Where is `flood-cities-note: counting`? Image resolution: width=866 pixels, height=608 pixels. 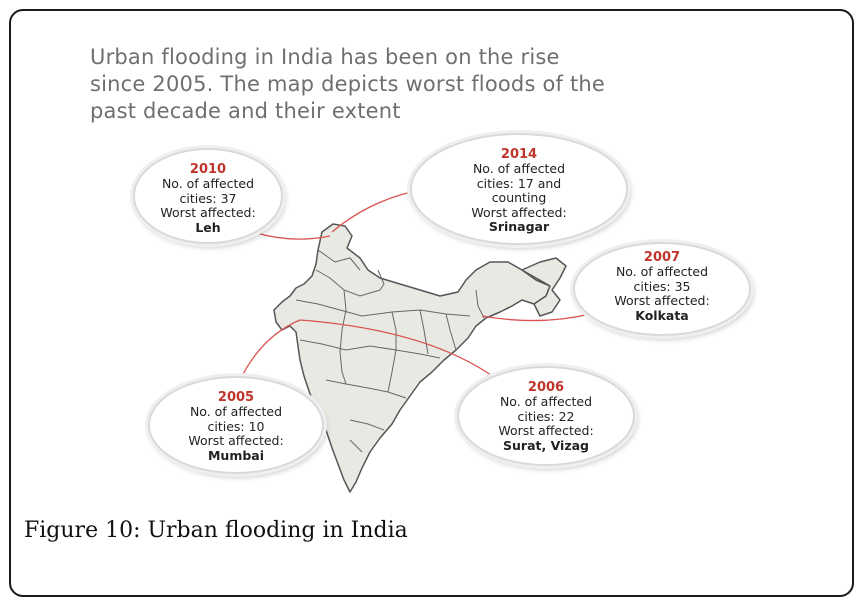
flood-cities-note: counting is located at coordinates (519, 197).